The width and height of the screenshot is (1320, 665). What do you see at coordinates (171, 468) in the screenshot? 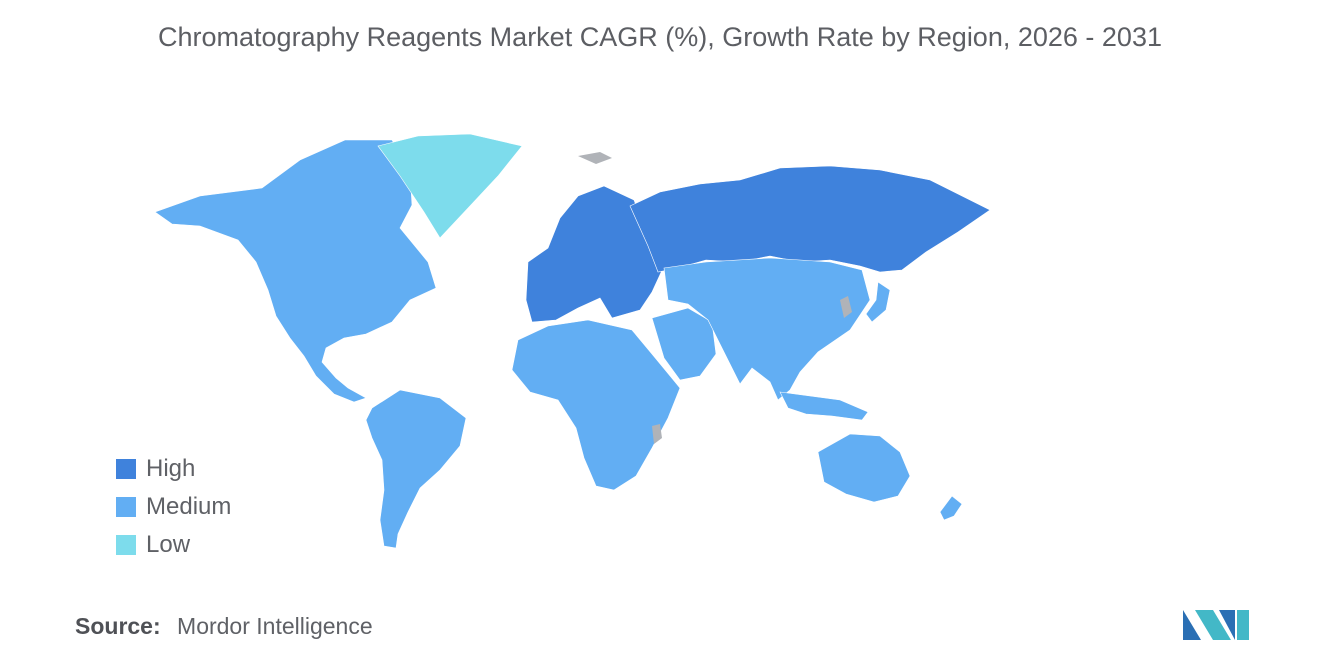
I see `legend-label-high: High` at bounding box center [171, 468].